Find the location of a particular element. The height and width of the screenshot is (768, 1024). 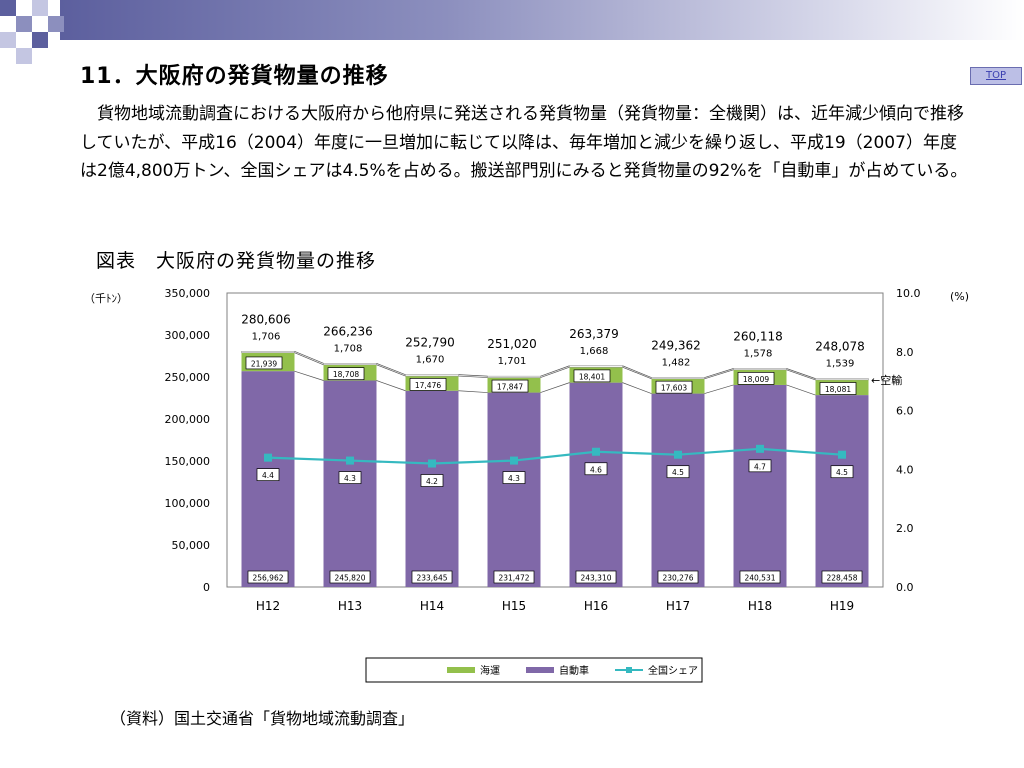

sea-value-label: 17,603 is located at coordinates (674, 388).